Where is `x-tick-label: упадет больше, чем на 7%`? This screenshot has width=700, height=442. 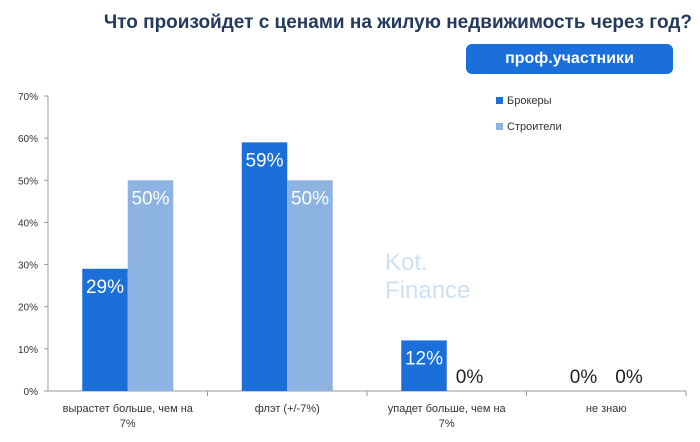
x-tick-label: упадет больше, чем на 7% is located at coordinates (447, 416).